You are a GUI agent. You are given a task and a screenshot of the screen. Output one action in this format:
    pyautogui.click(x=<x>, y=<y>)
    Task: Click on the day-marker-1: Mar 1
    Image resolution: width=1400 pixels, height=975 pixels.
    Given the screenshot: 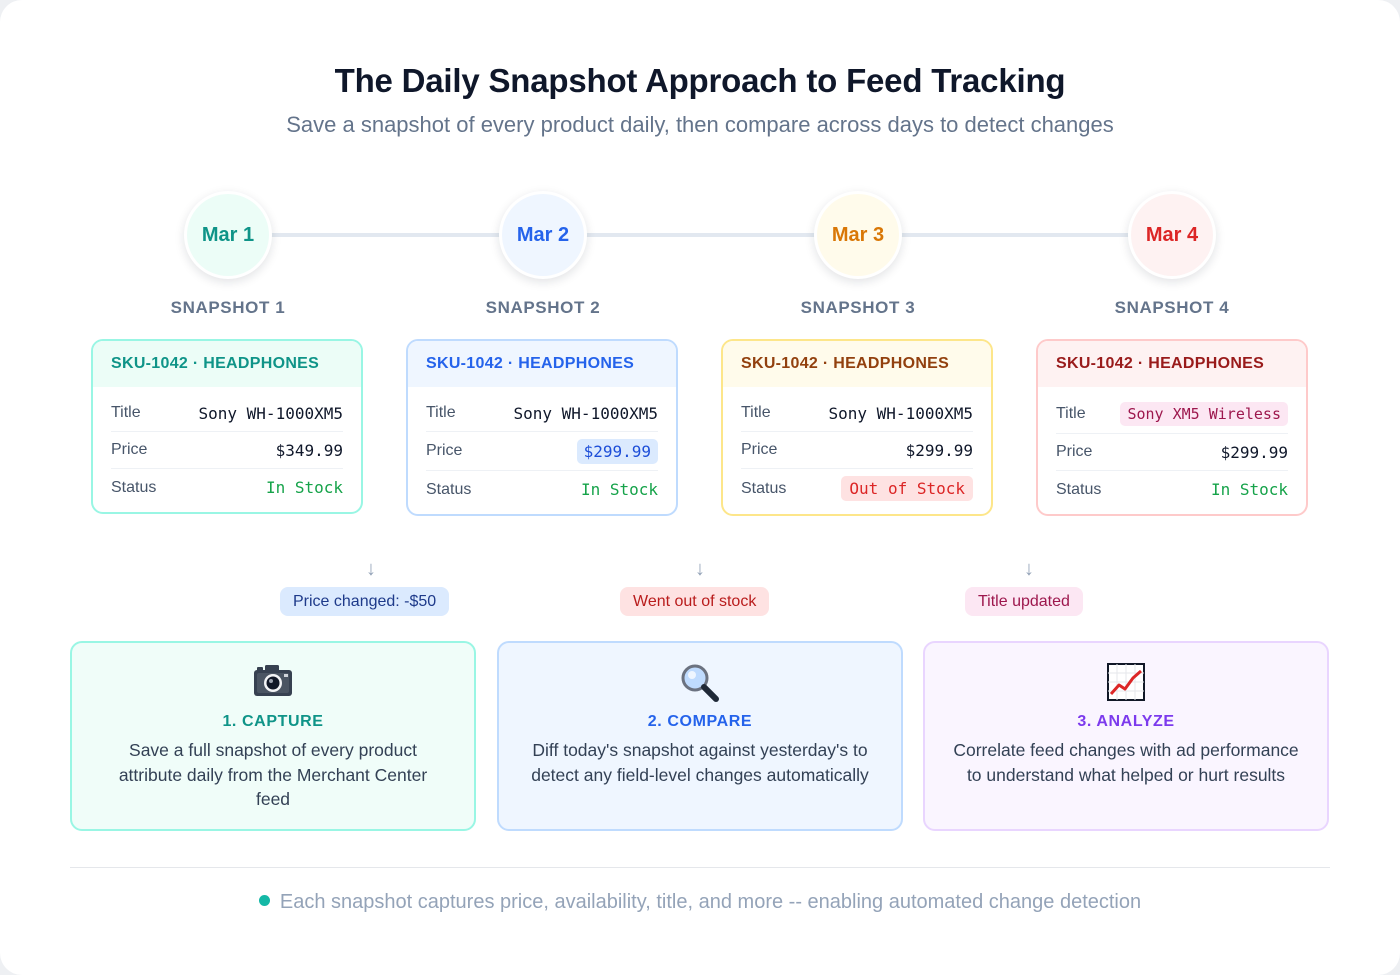 What is the action you would take?
    pyautogui.click(x=228, y=235)
    